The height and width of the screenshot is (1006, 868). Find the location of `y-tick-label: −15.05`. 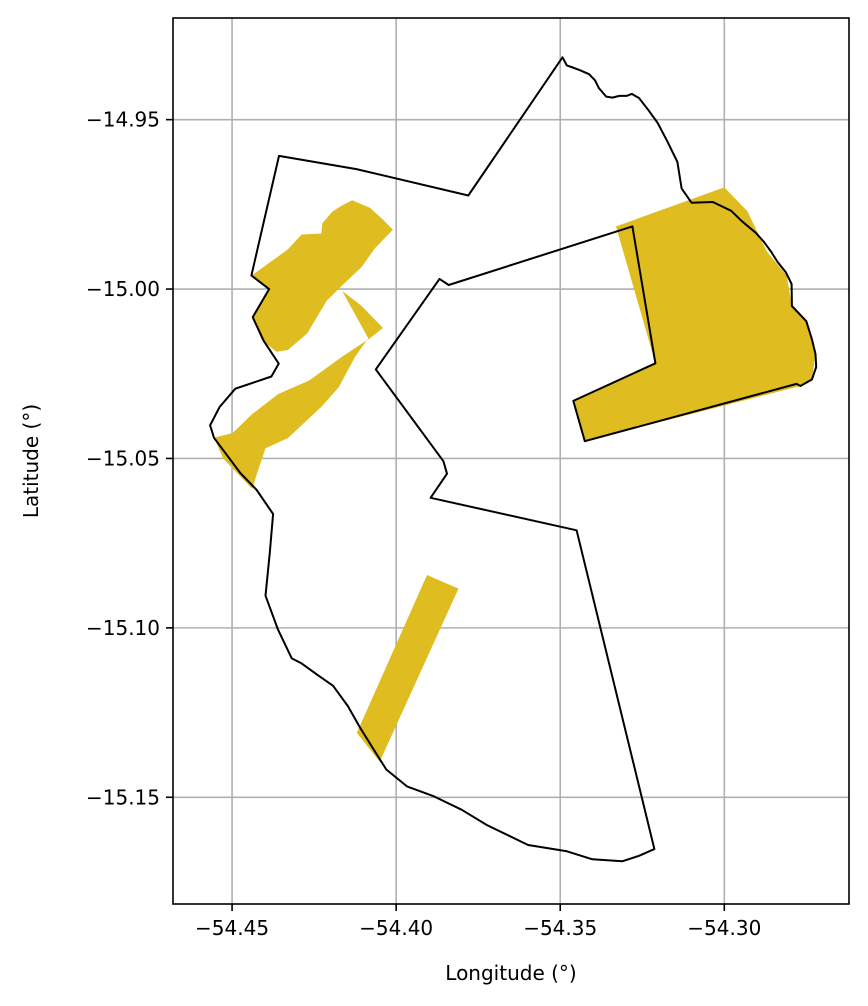

y-tick-label: −15.05 is located at coordinates (123, 458).